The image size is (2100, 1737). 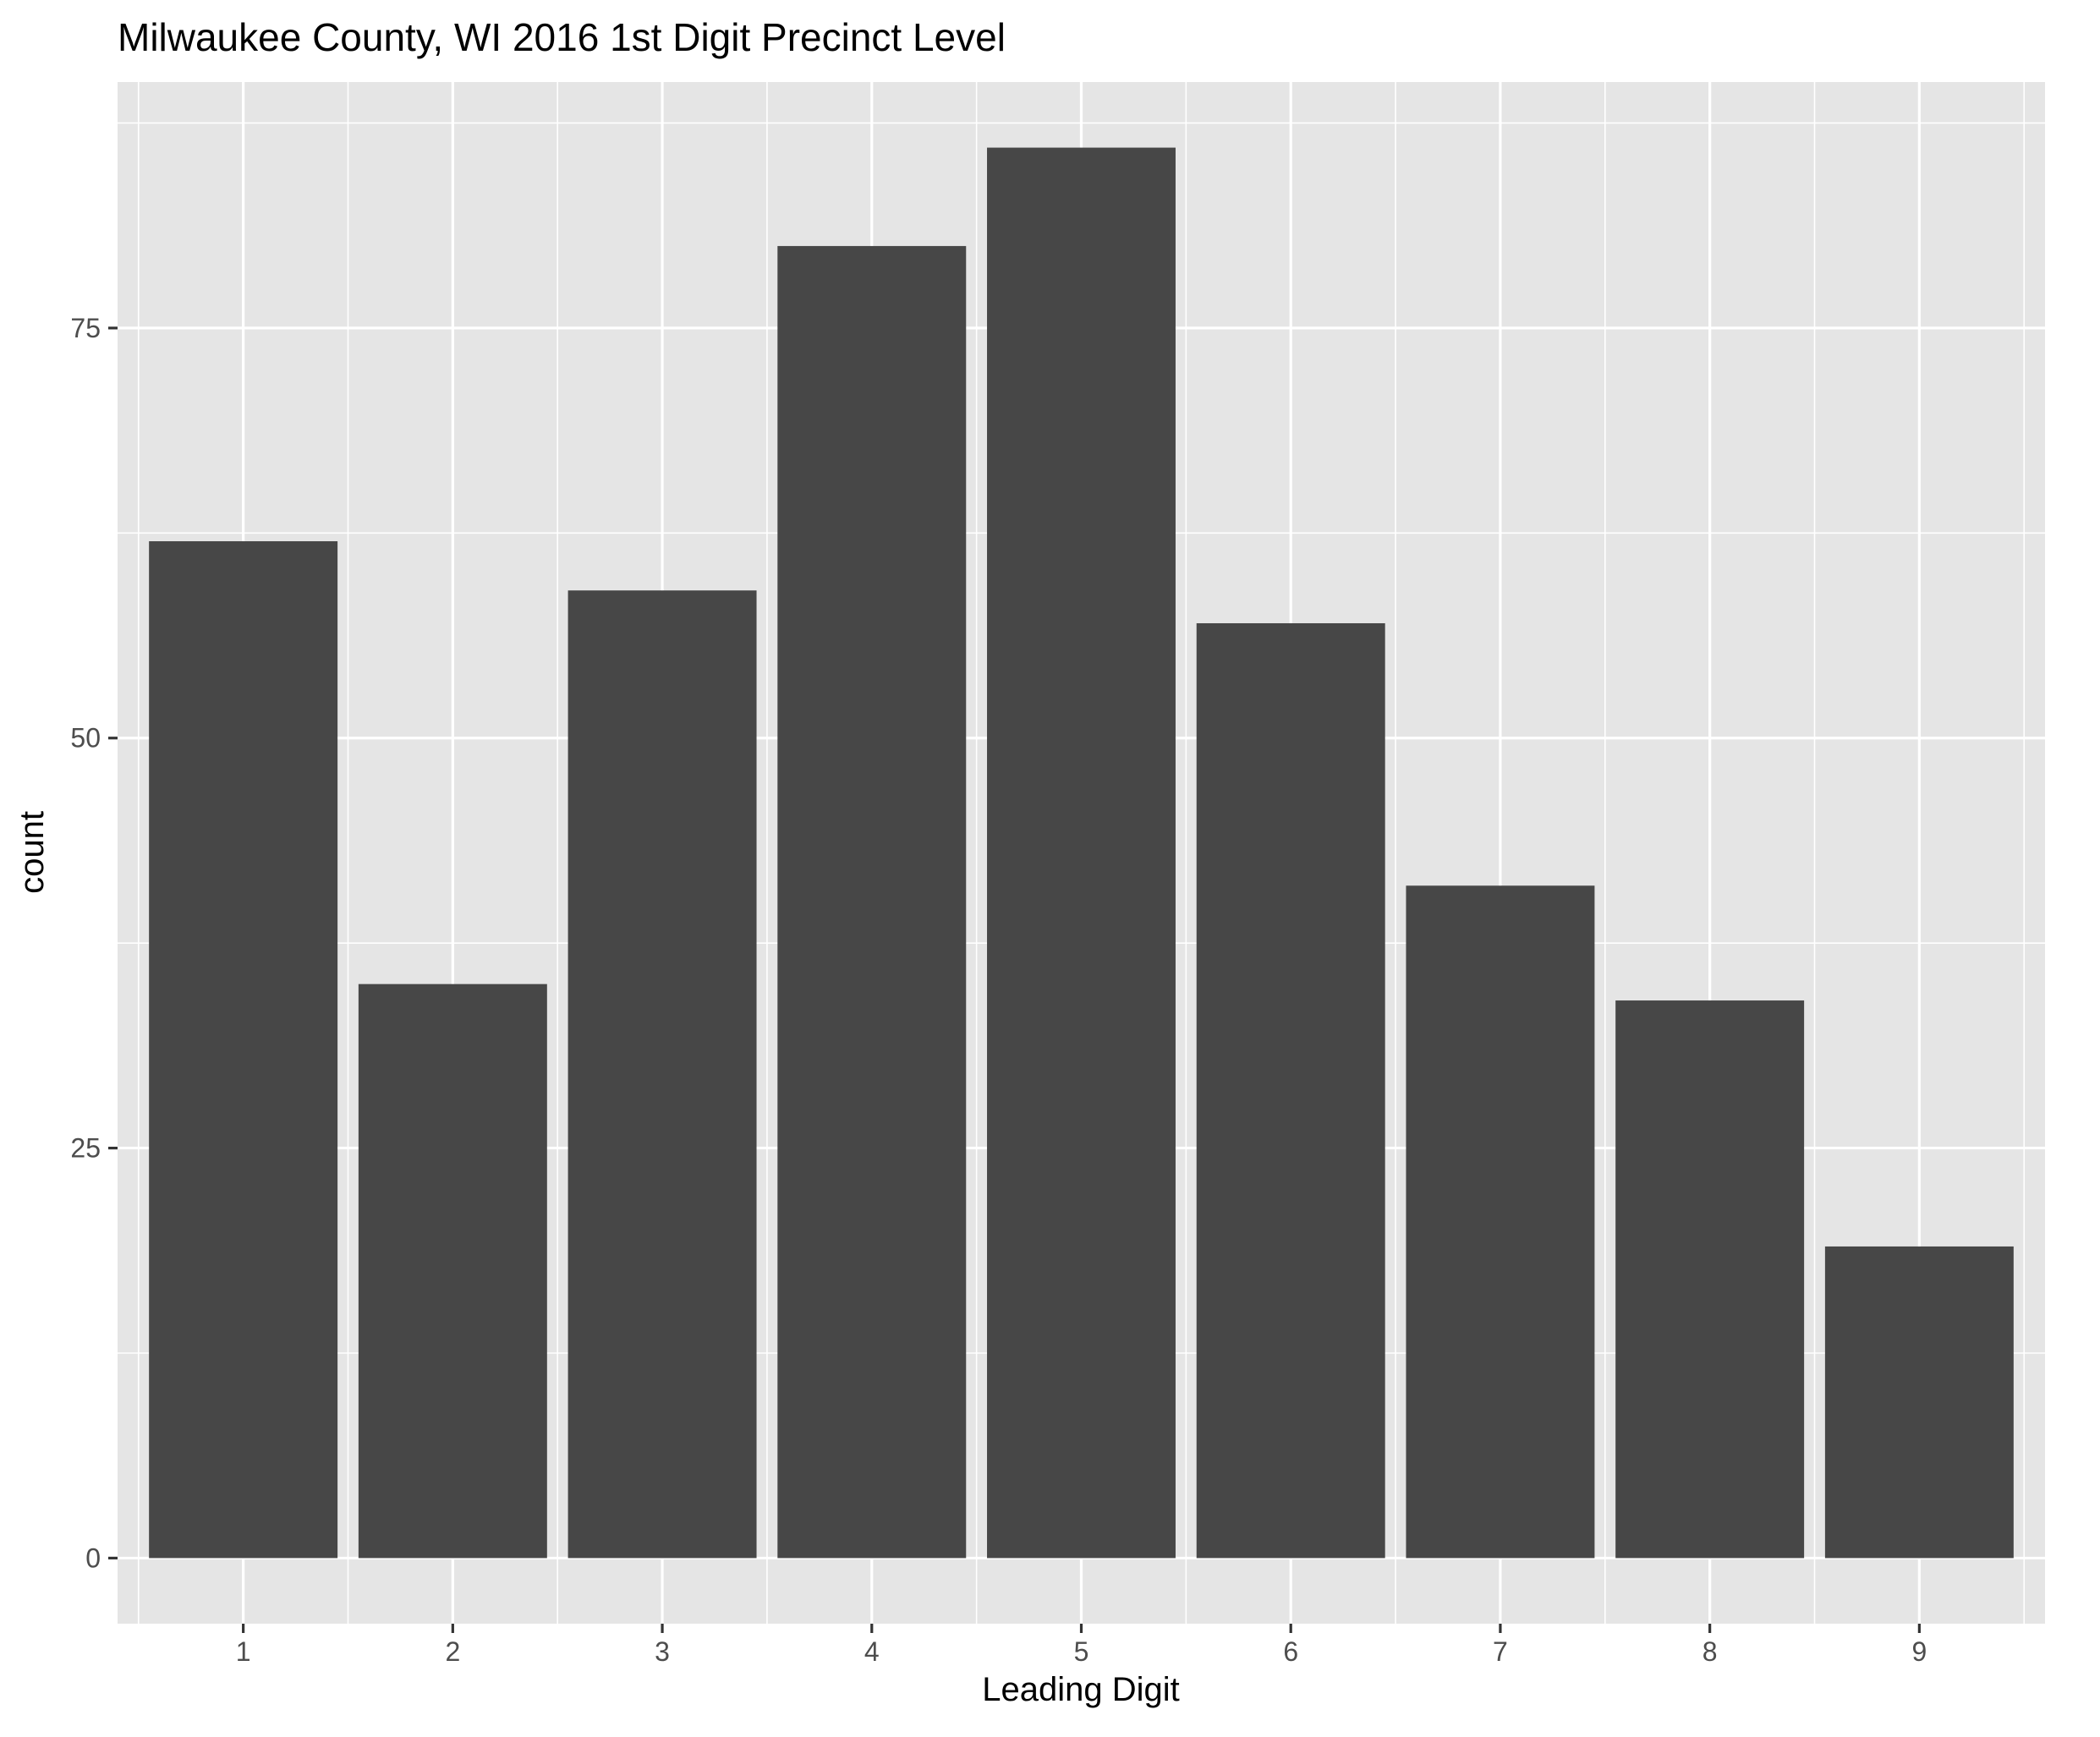 I want to click on x-tick-label: 7, so click(x=1500, y=1651).